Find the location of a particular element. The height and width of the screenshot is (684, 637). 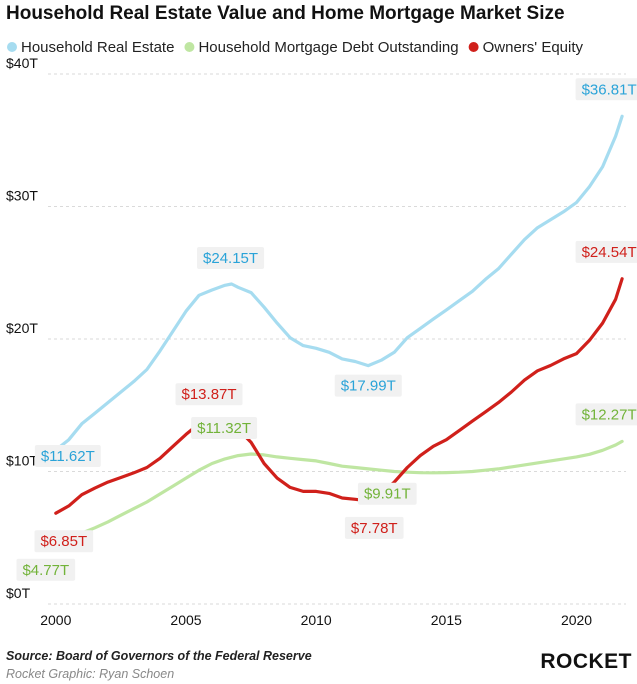

data-label-text: $6.85T is located at coordinates (63, 541).